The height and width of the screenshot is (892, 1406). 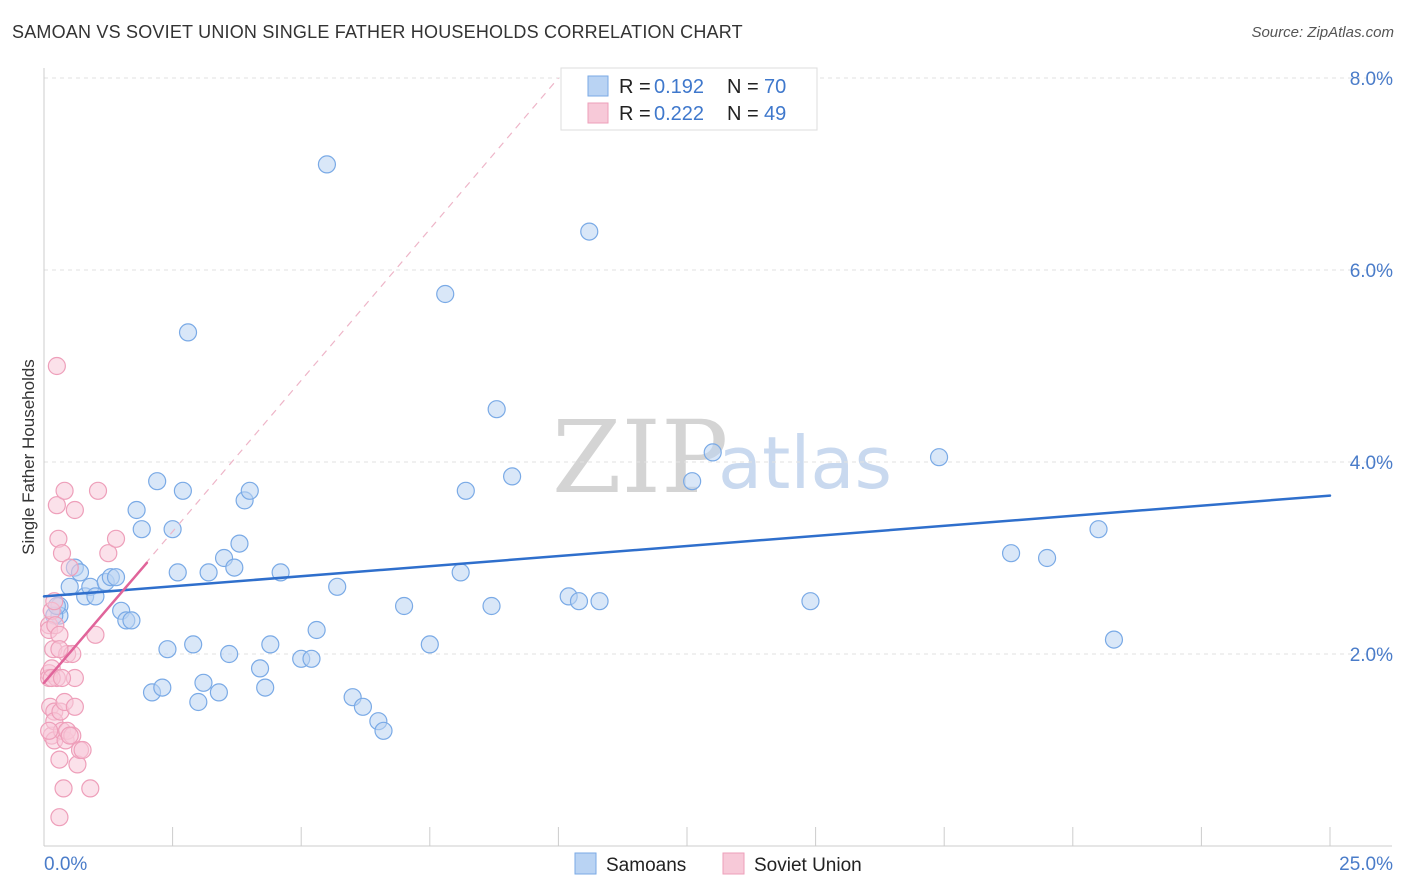 I want to click on x-tick-label-max: 25.0%, so click(x=1366, y=864).